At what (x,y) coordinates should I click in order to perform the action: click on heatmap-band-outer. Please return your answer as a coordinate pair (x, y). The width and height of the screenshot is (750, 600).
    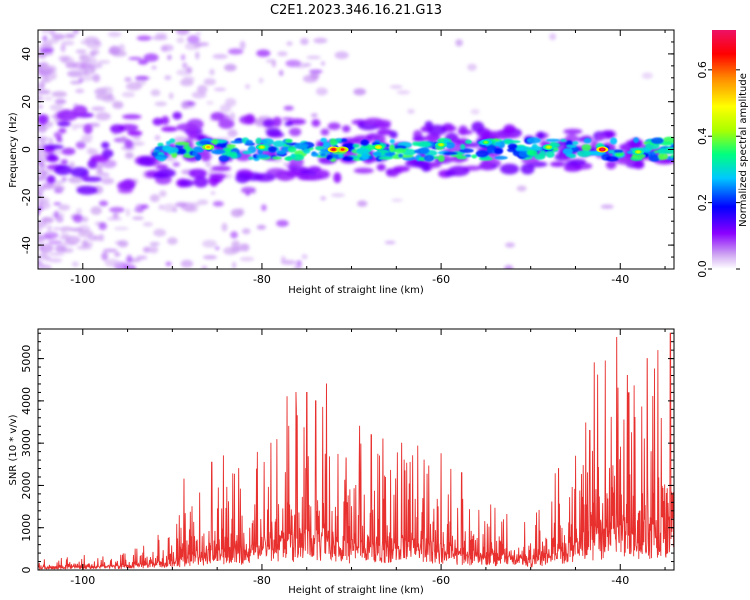
    Looking at the image, I should click on (356, 150).